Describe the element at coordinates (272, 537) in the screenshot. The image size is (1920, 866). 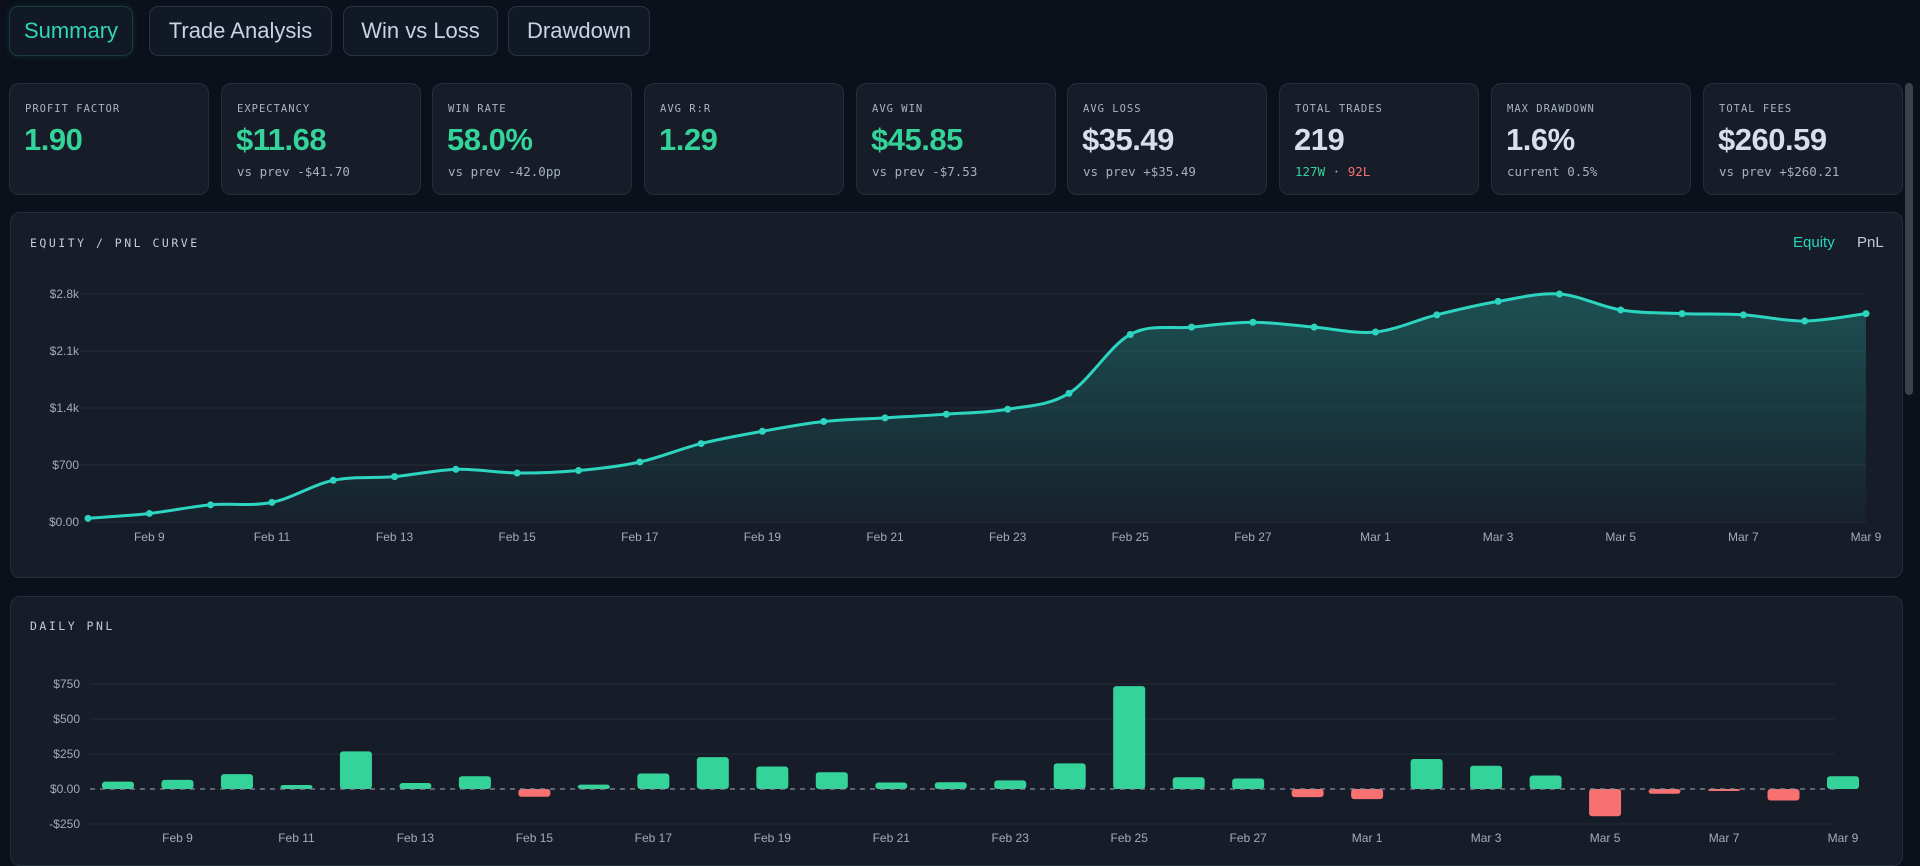
I see `x-tick-label: Feb 11` at that location.